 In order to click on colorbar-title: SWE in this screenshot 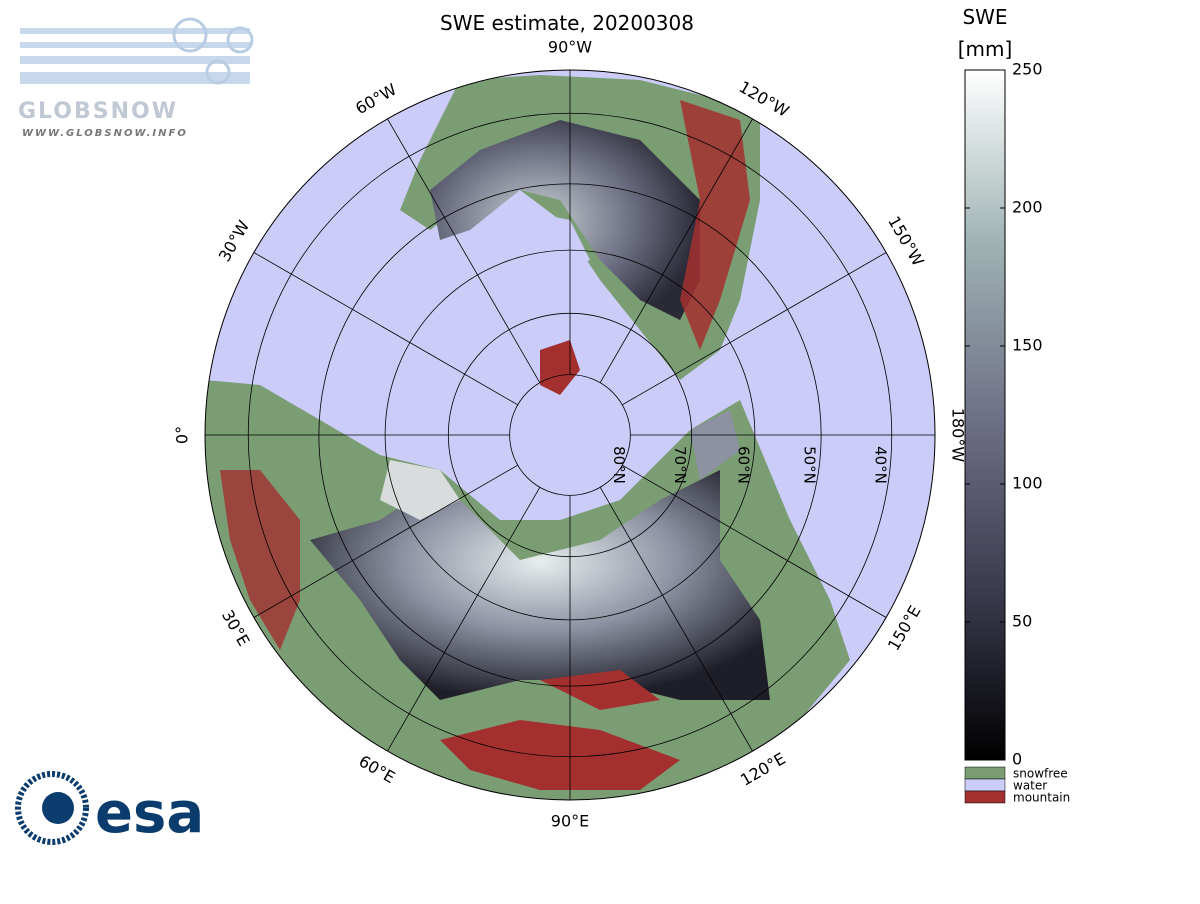, I will do `click(984, 17)`.